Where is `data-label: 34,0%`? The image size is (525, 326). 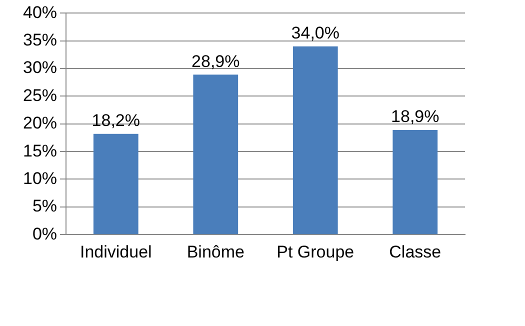
data-label: 34,0% is located at coordinates (315, 33).